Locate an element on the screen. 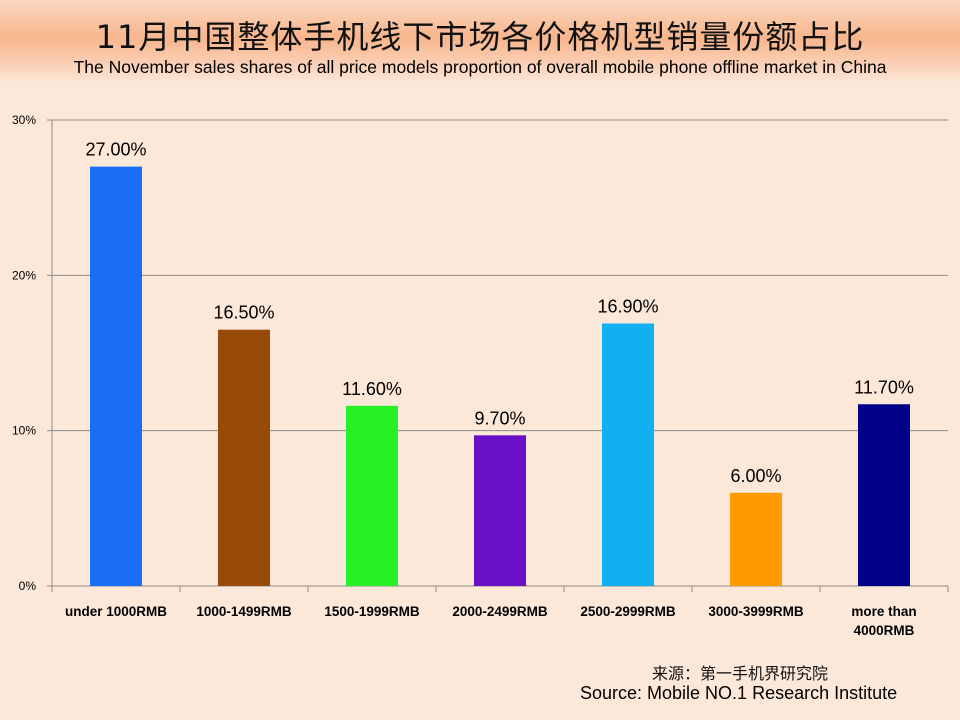 The height and width of the screenshot is (720, 960). data-label: 16.50% is located at coordinates (243, 313).